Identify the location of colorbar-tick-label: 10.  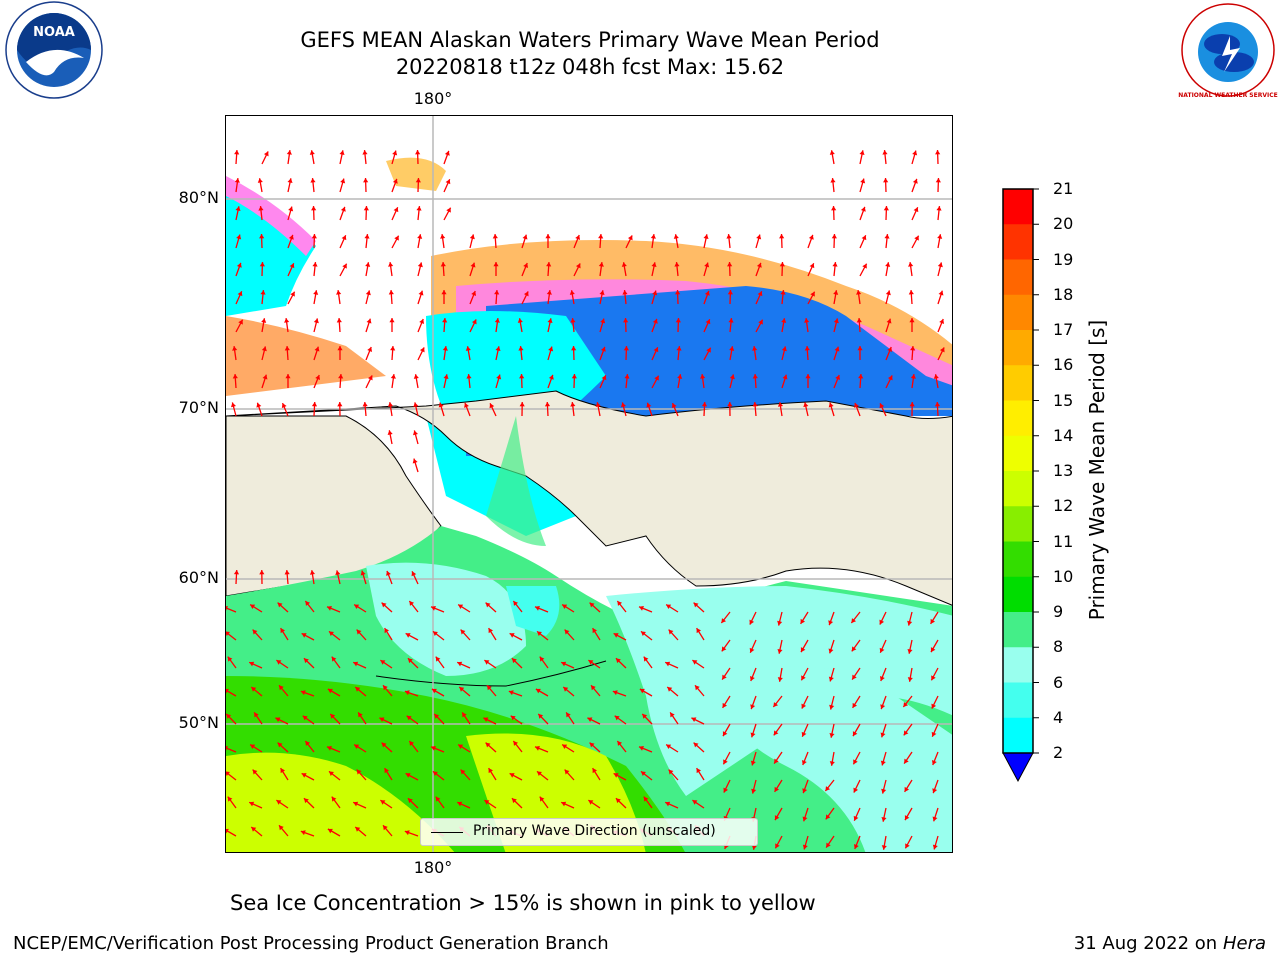
(1063, 576).